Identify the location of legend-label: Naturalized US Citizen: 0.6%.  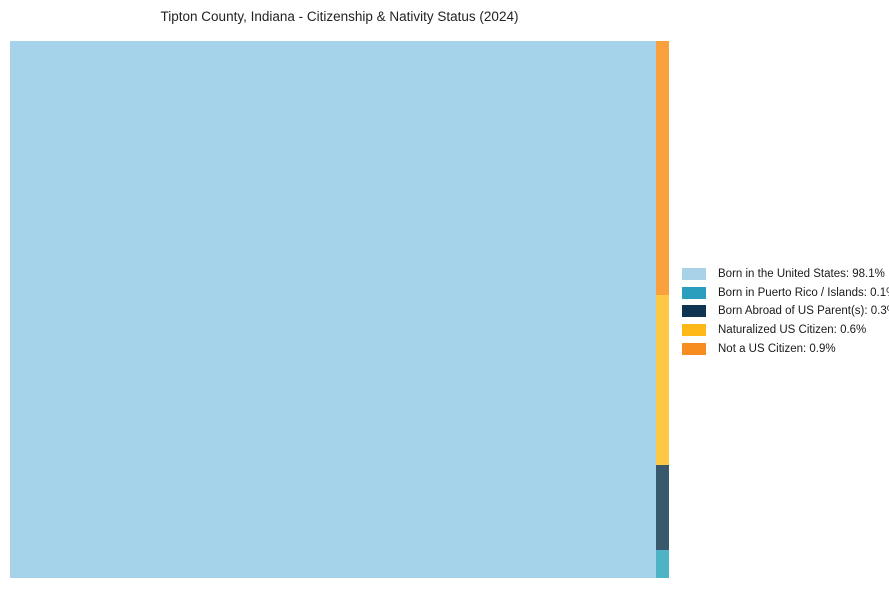
(792, 330).